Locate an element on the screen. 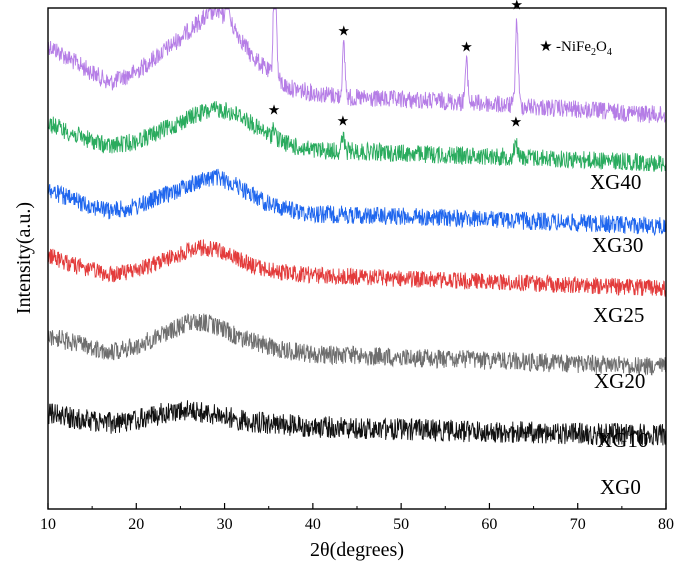  x-tick-label: 40 is located at coordinates (313, 524).